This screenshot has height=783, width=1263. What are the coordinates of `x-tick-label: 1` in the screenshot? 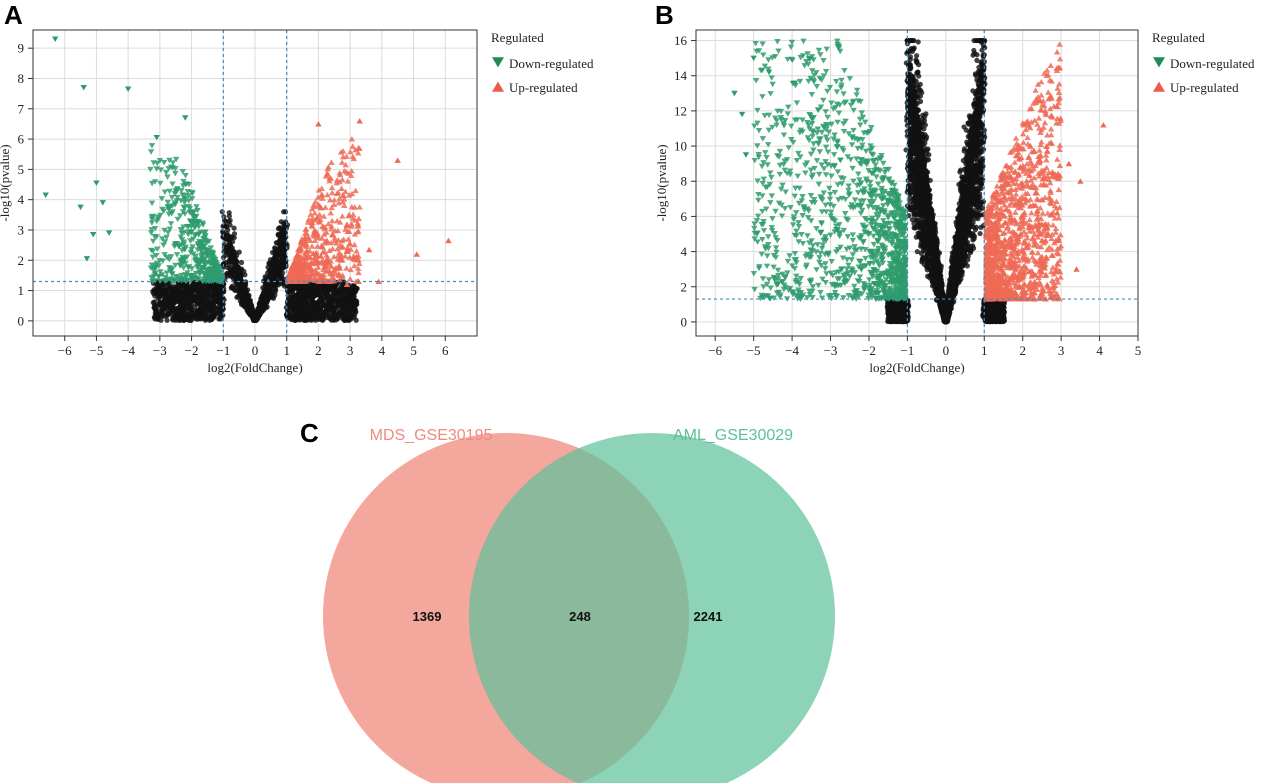 It's located at (286, 350).